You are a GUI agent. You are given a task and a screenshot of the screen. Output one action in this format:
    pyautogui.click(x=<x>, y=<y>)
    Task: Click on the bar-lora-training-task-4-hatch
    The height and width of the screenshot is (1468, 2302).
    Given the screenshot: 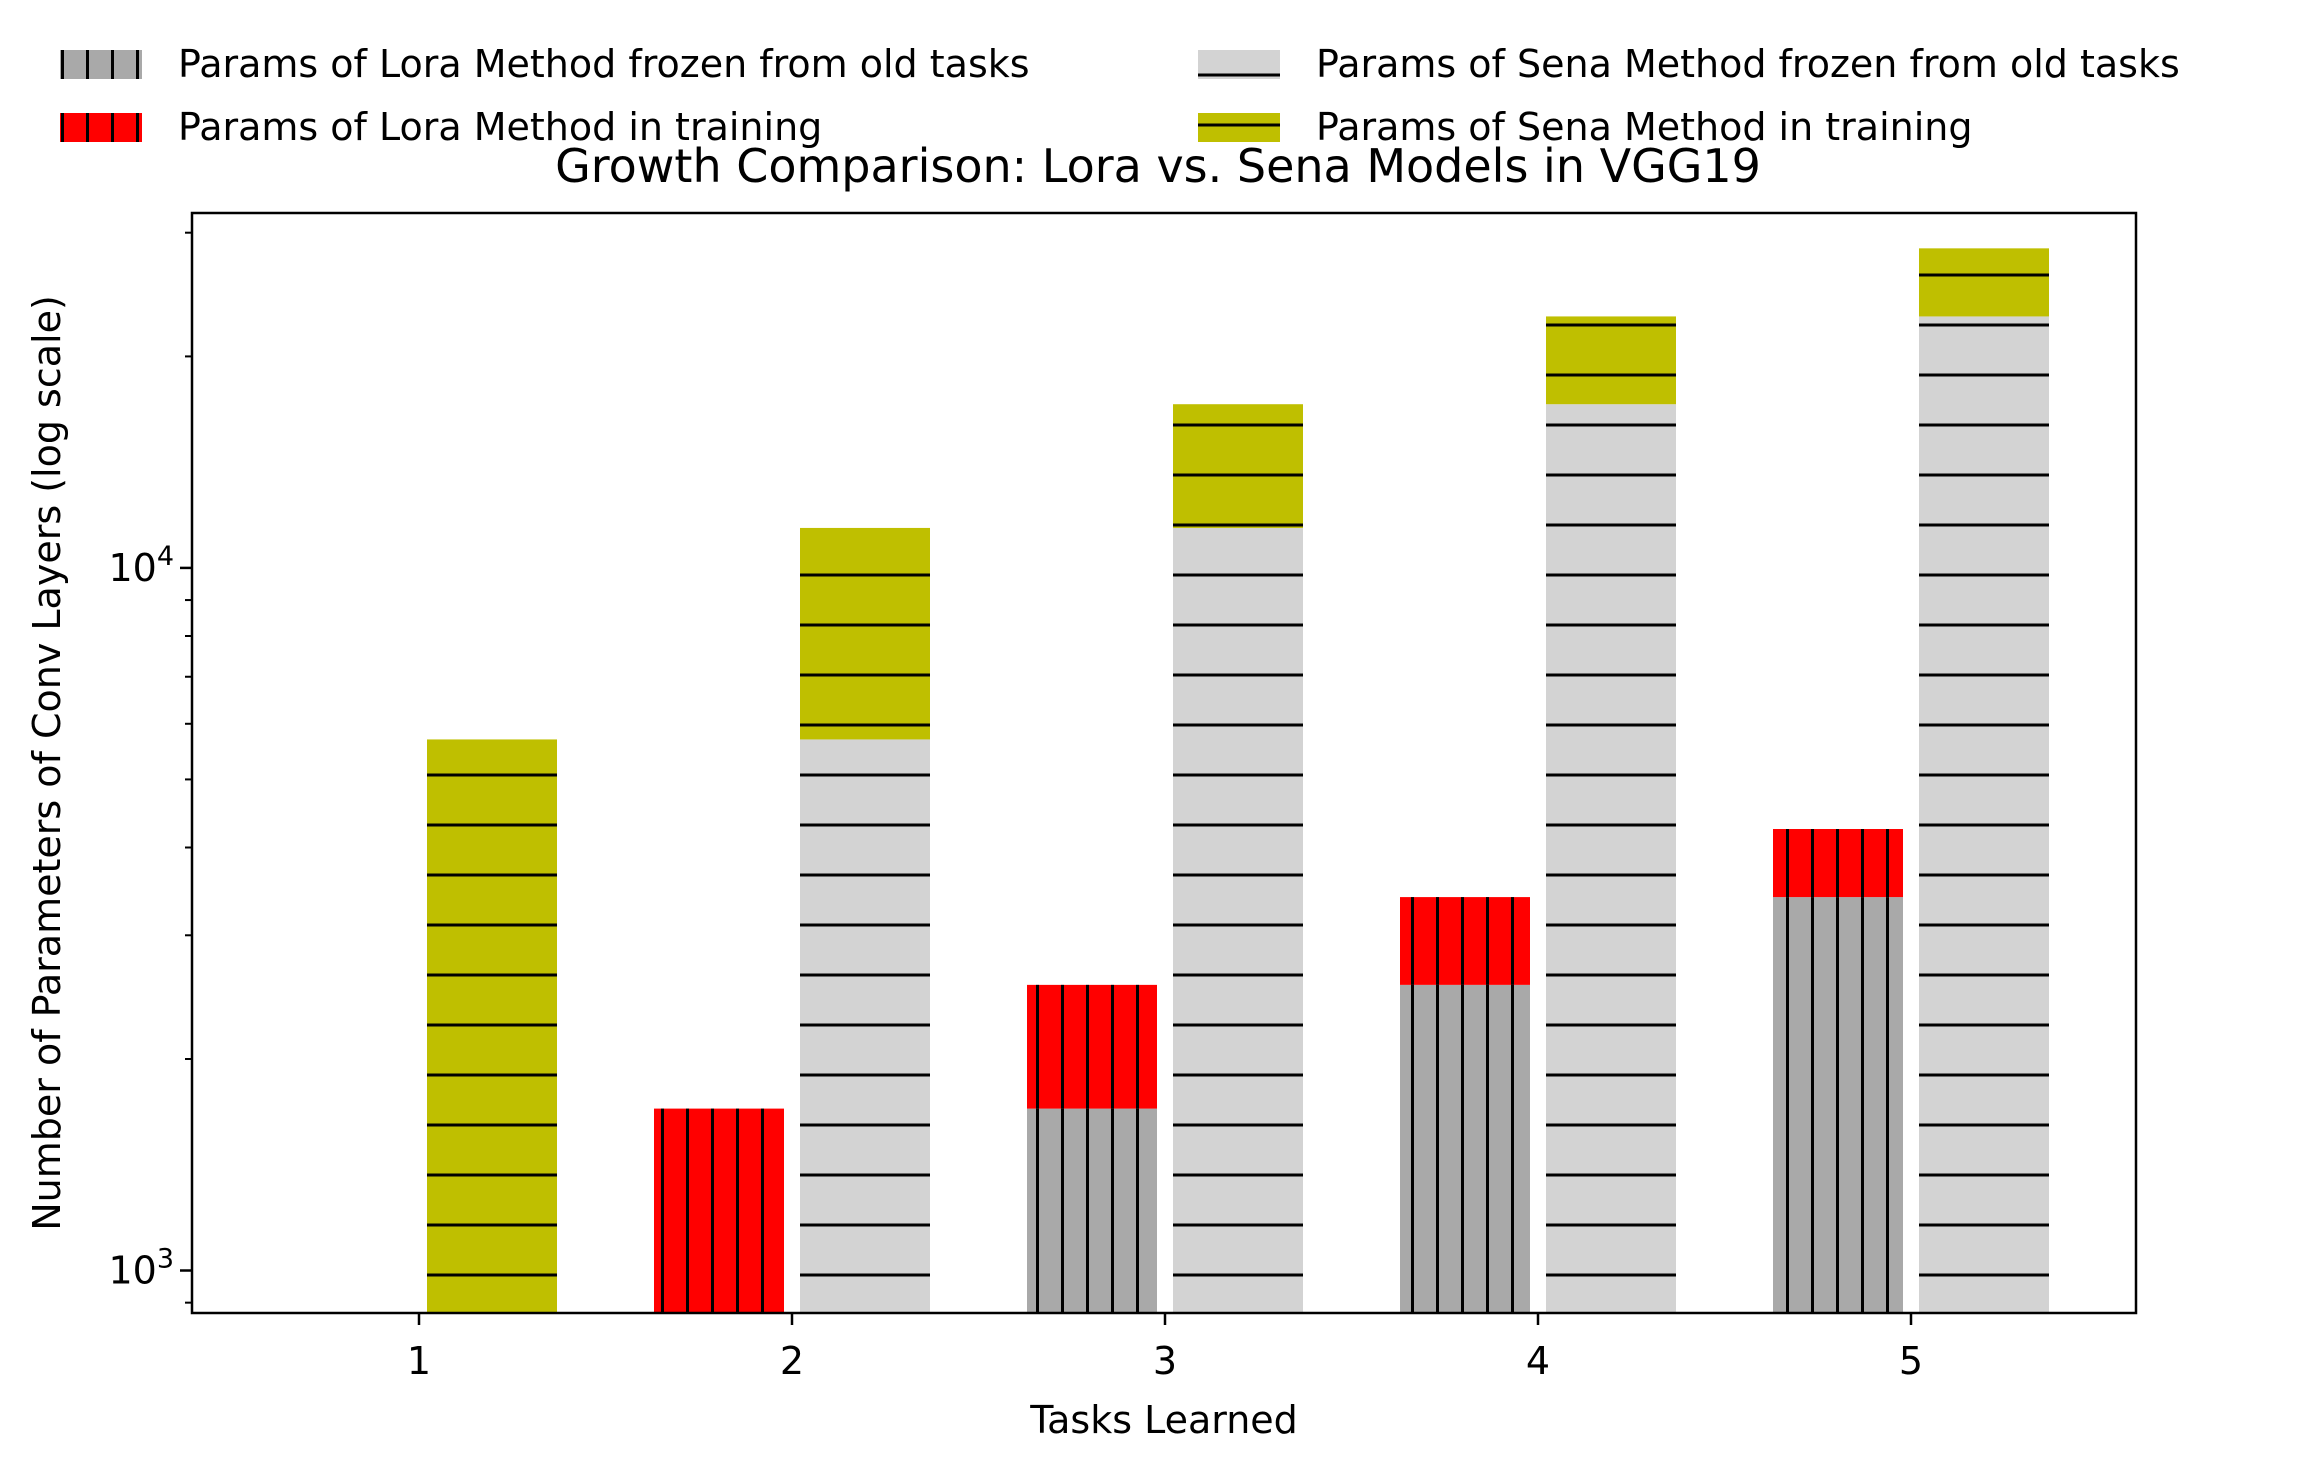 What is the action you would take?
    pyautogui.click(x=1465, y=941)
    